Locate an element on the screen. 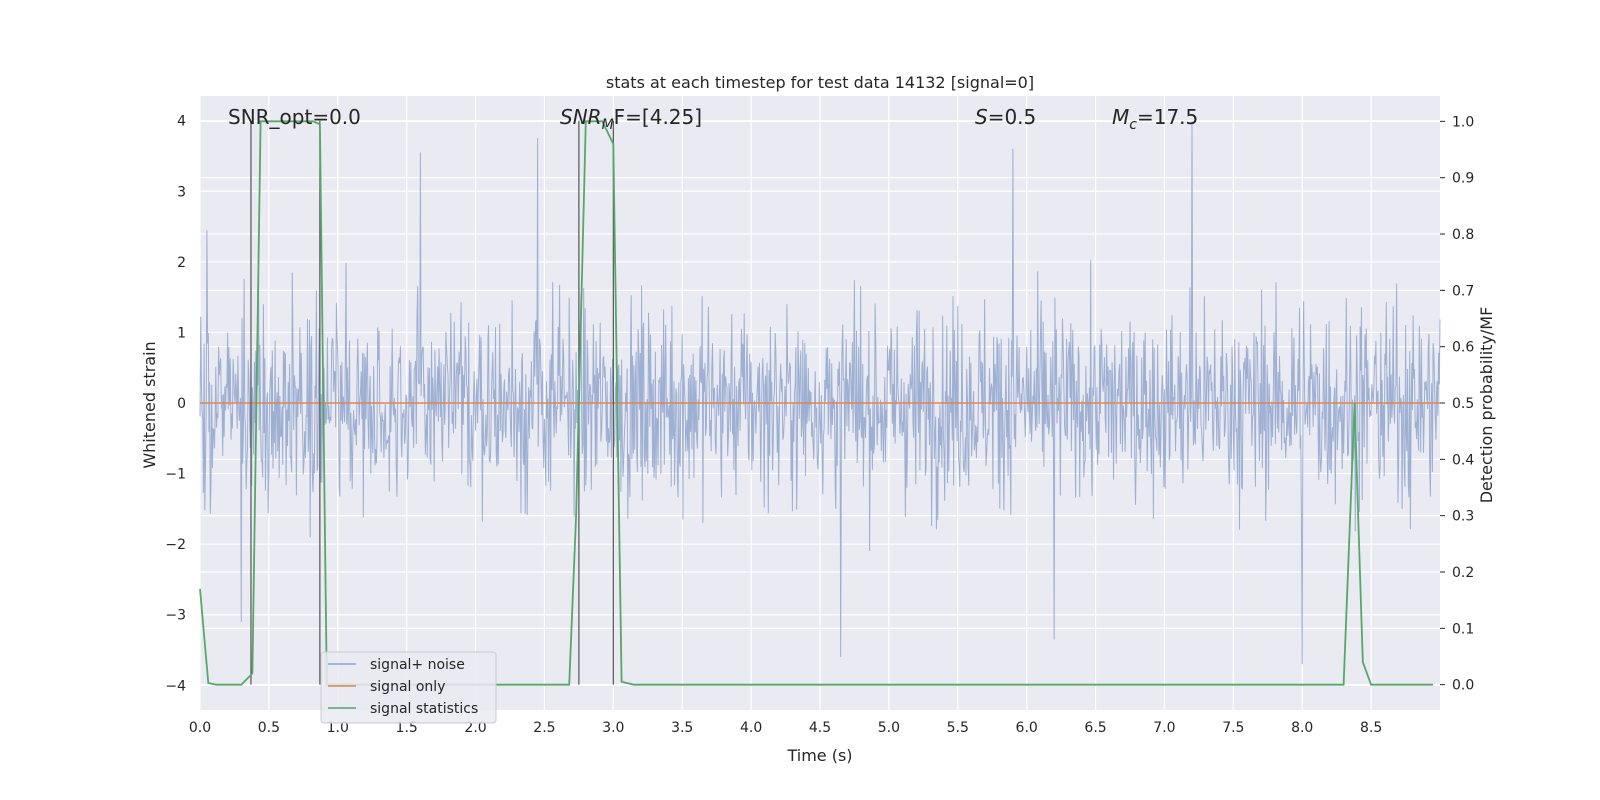 The image size is (1600, 800). x-tick-label: 7.5 is located at coordinates (1233, 728).